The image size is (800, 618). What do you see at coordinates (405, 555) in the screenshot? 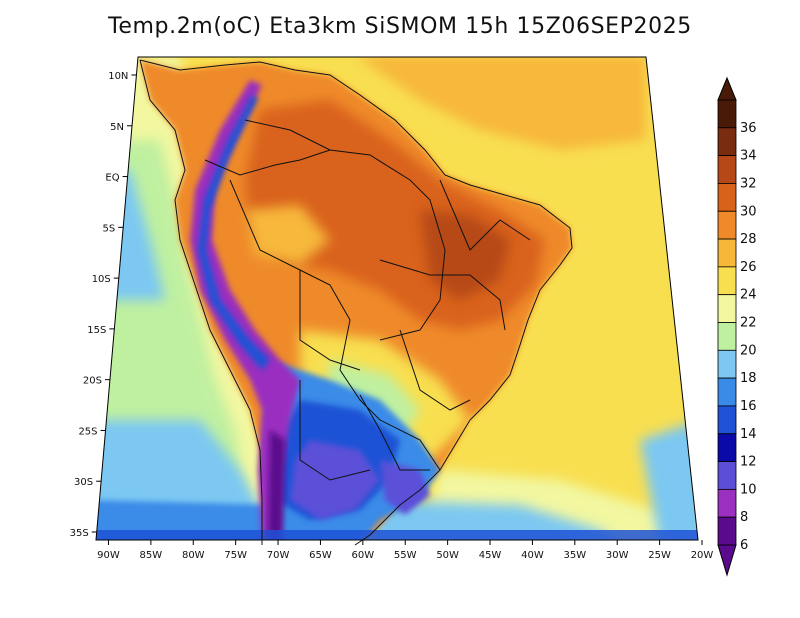
I see `lon-tick-label: 55W` at bounding box center [405, 555].